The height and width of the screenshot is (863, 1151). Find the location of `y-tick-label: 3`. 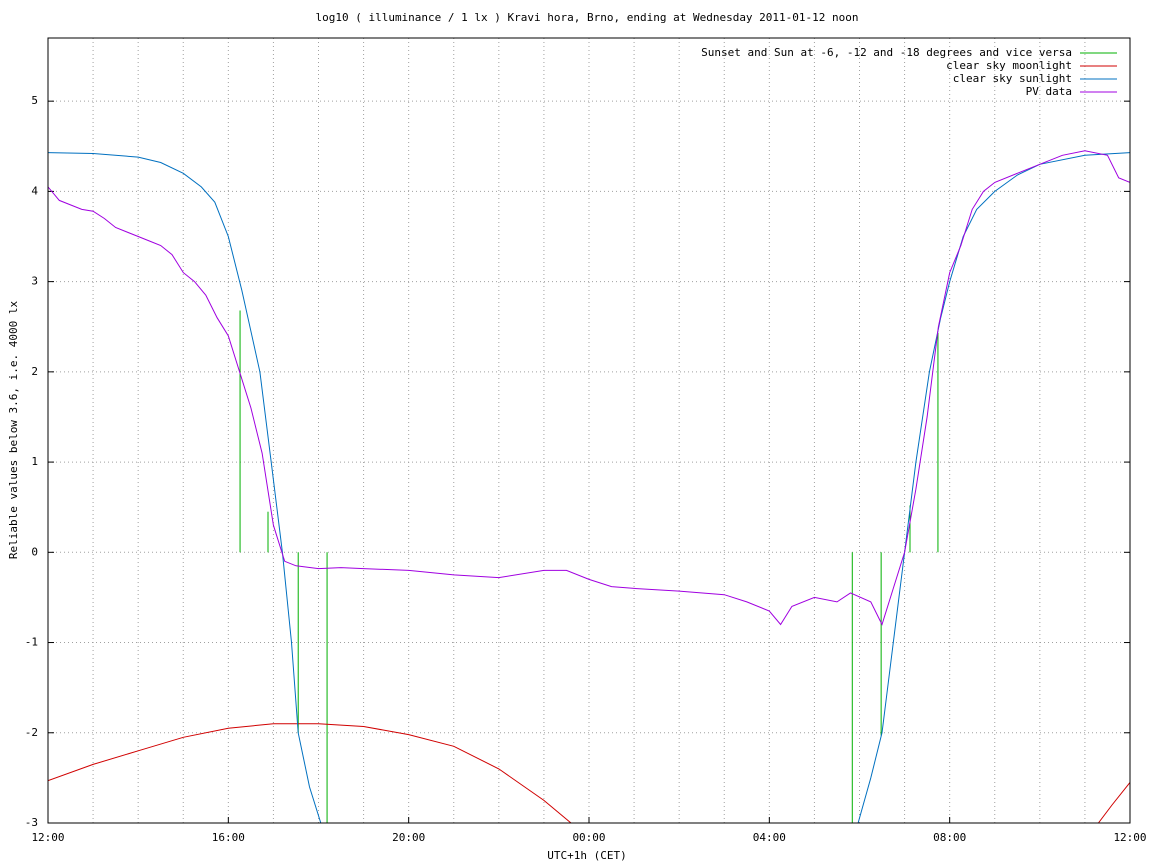

y-tick-label: 3 is located at coordinates (34, 281).